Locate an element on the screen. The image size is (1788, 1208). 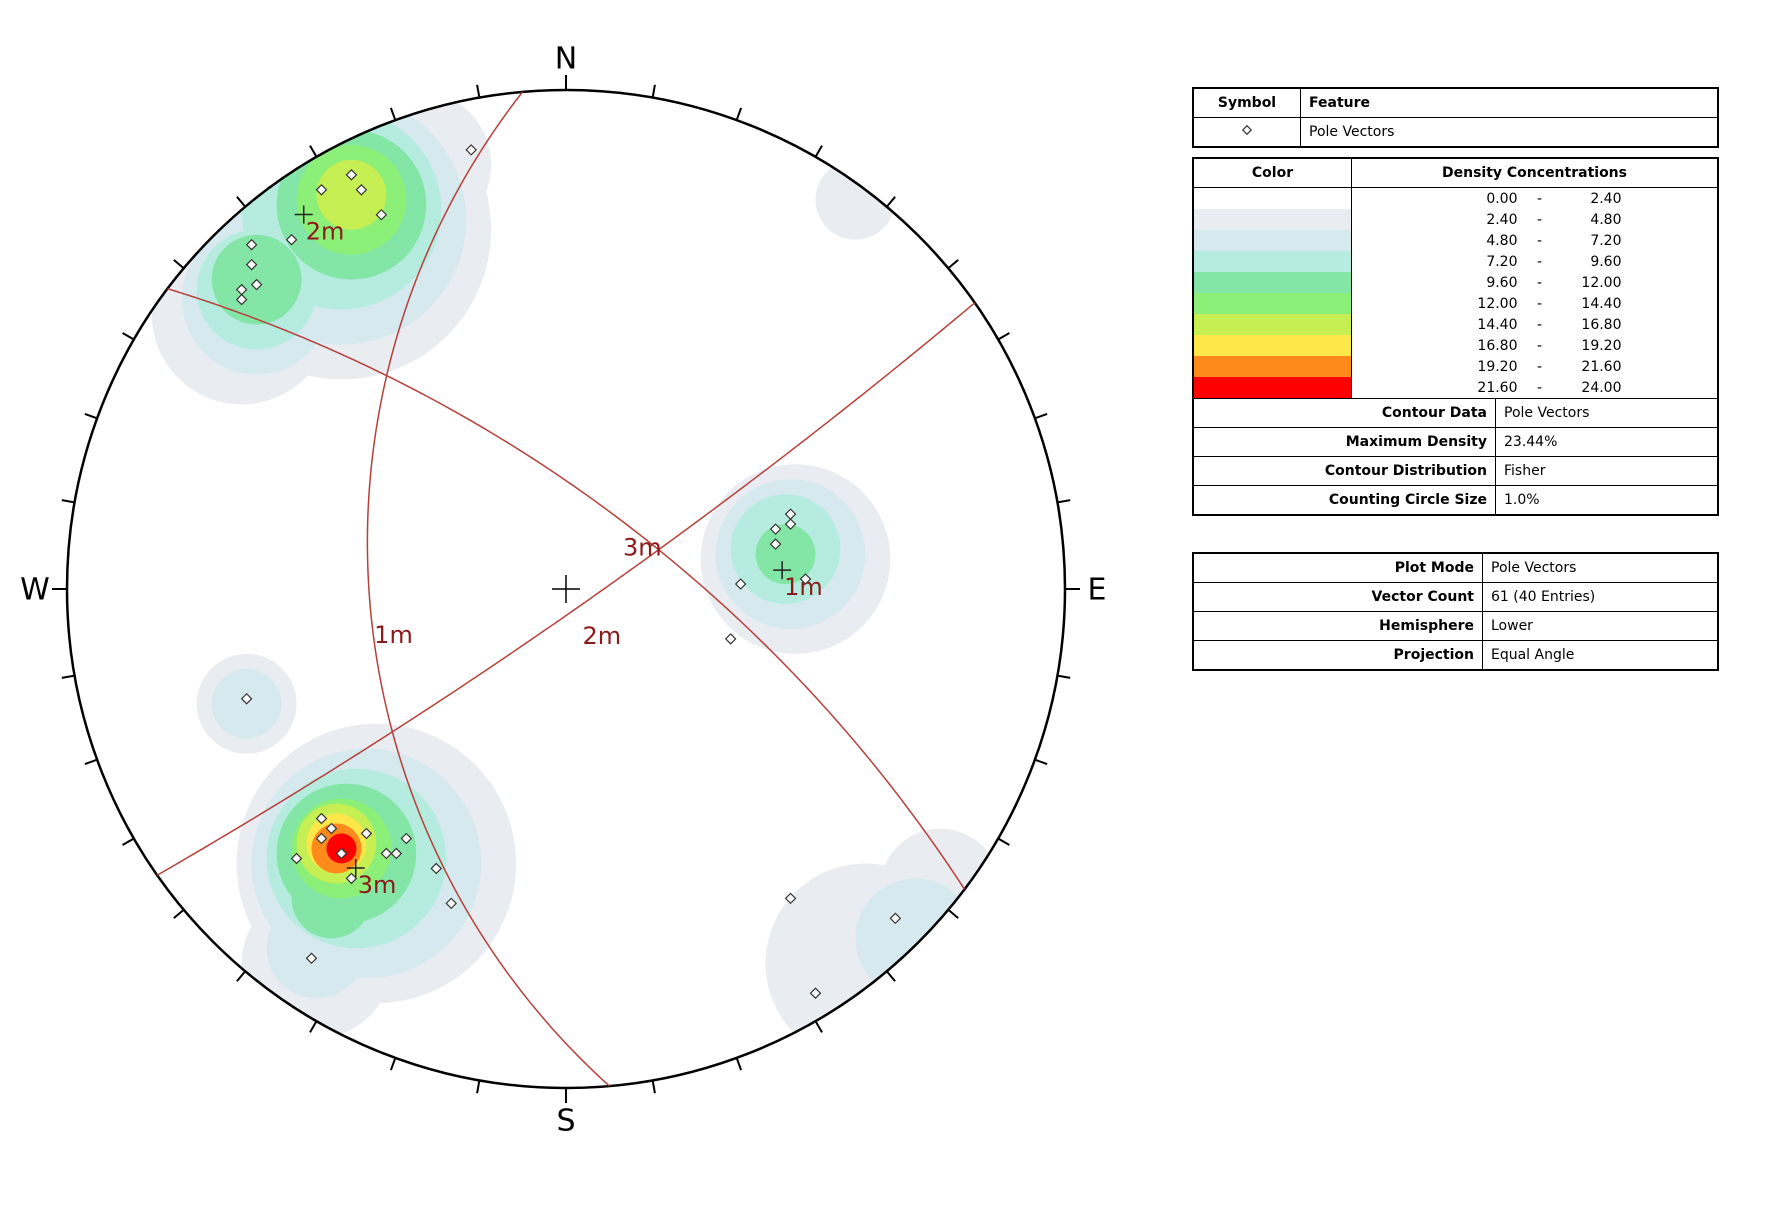
density-range: 9.60 - 12.00 is located at coordinates (1535, 282).